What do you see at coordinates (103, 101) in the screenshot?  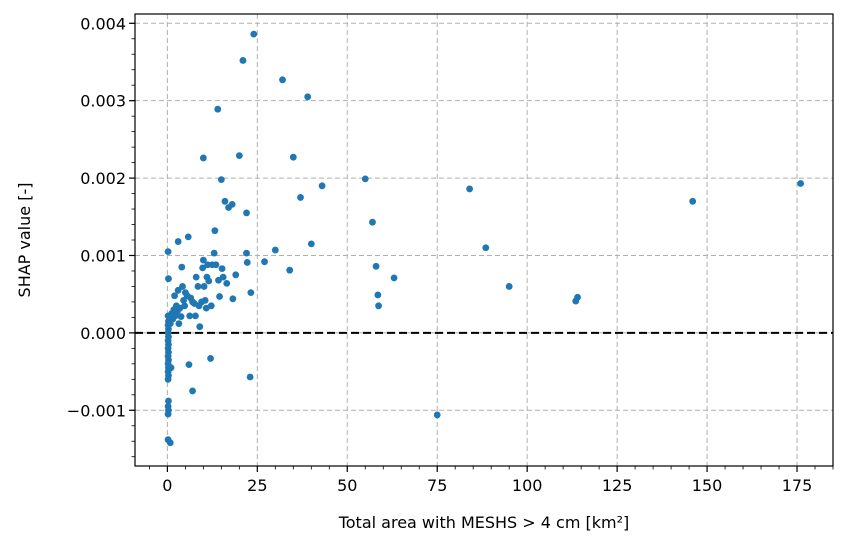 I see `y-tick-label-4: 0.003` at bounding box center [103, 101].